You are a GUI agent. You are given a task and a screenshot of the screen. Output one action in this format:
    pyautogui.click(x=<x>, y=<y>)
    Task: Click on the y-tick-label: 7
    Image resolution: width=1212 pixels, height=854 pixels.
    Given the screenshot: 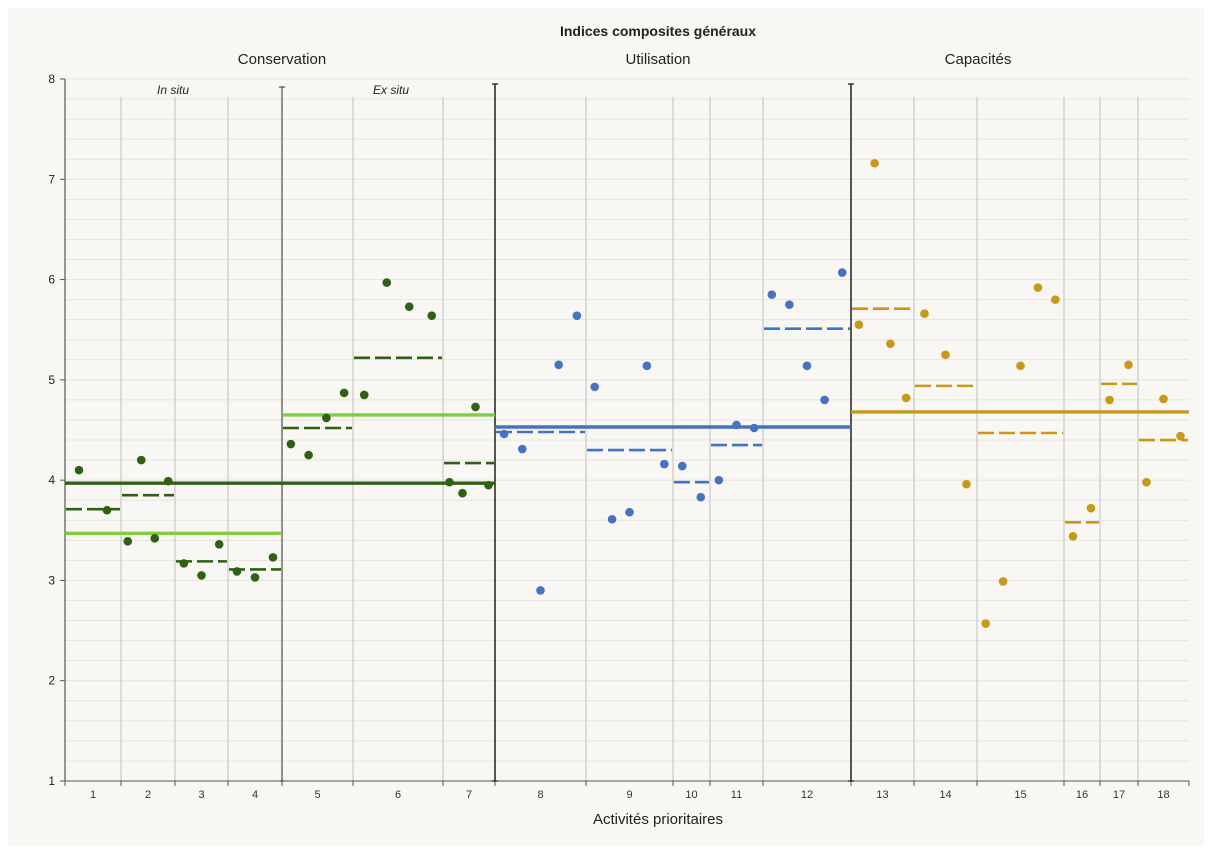 What is the action you would take?
    pyautogui.click(x=51, y=179)
    